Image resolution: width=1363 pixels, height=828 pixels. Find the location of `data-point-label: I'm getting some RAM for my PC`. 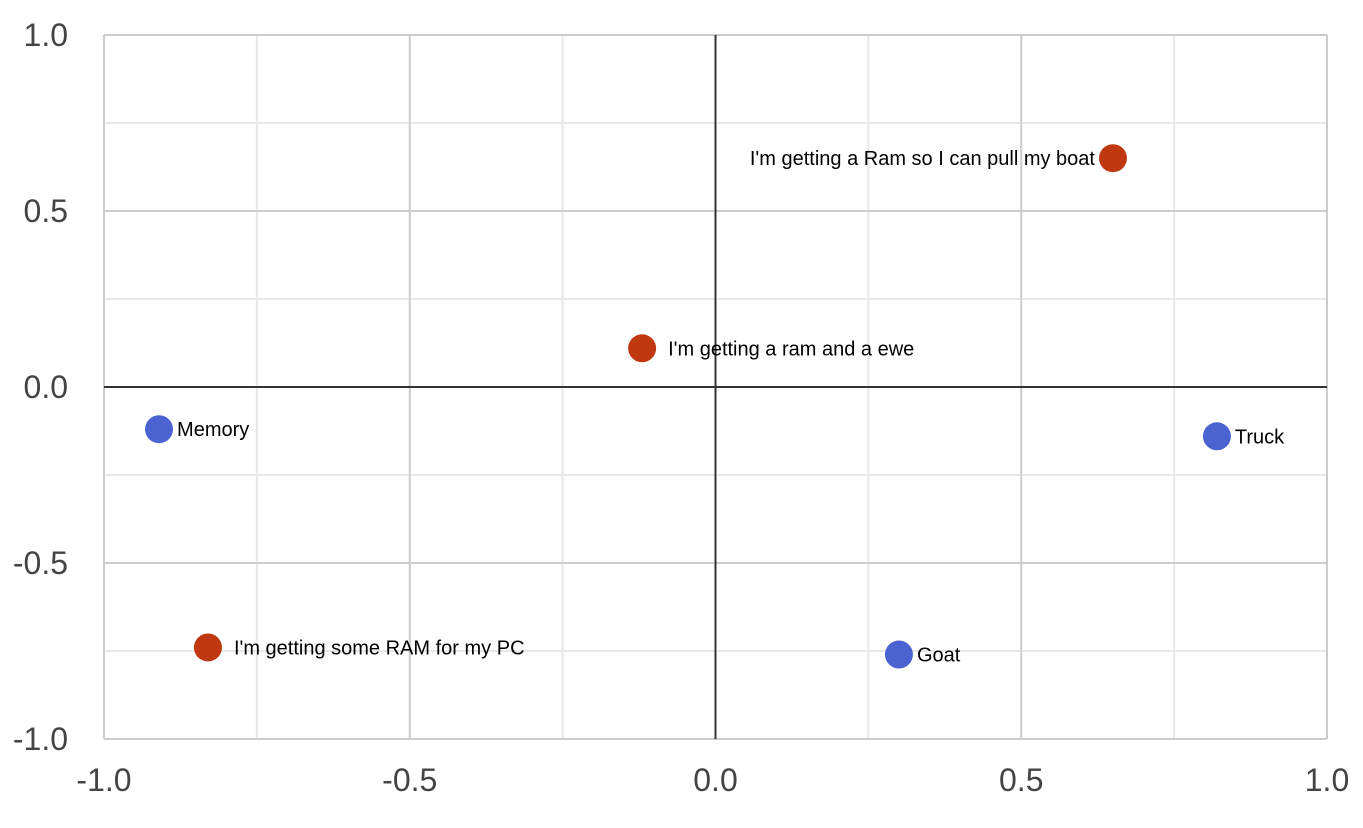

data-point-label: I'm getting some RAM for my PC is located at coordinates (379, 648).